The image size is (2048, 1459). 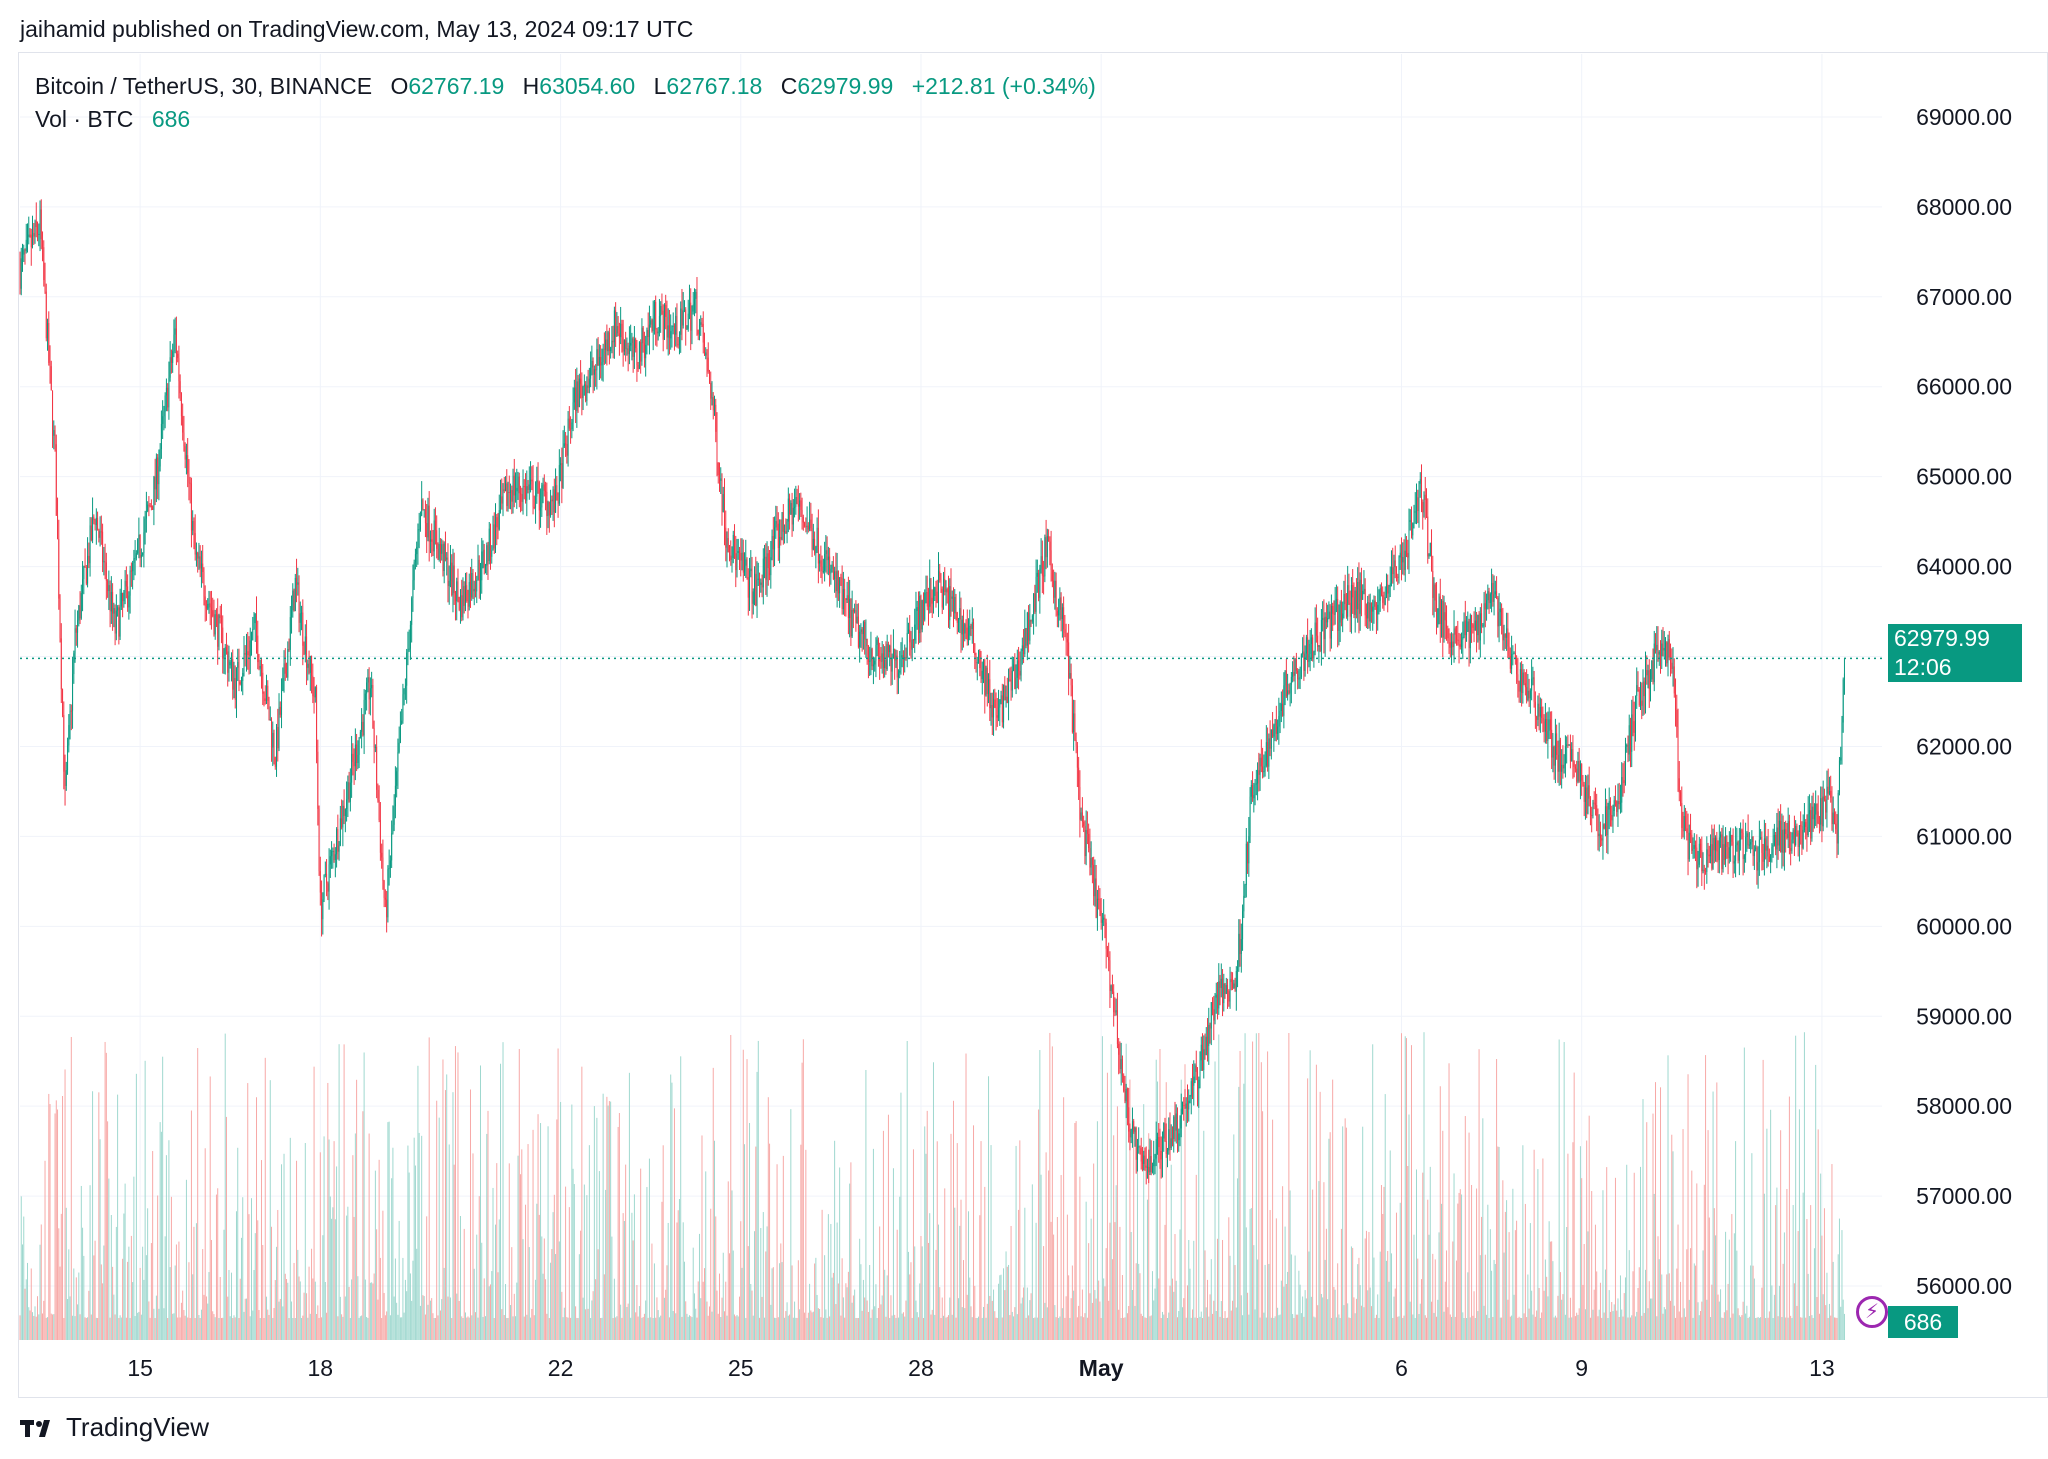 What do you see at coordinates (1872, 1312) in the screenshot?
I see `lightning-icon: ⚡` at bounding box center [1872, 1312].